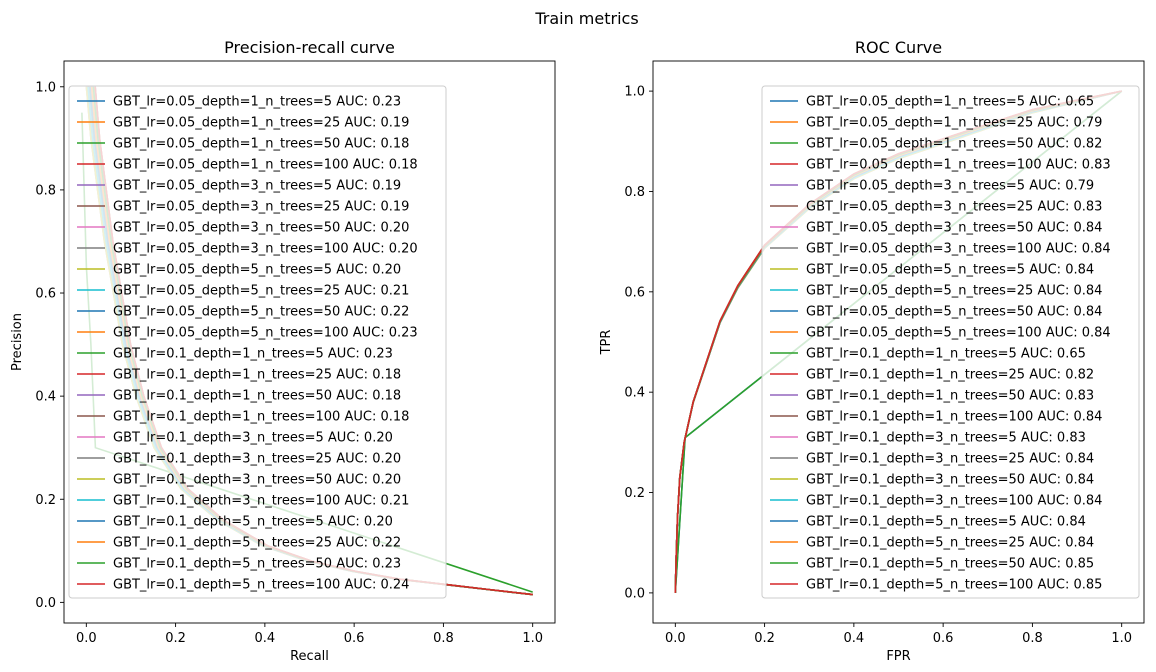 The width and height of the screenshot is (1156, 672). What do you see at coordinates (261, 144) in the screenshot?
I see `legend-entry: GBT_lr=0.05_depth=1_n_trees=50 AUC: 0.18` at bounding box center [261, 144].